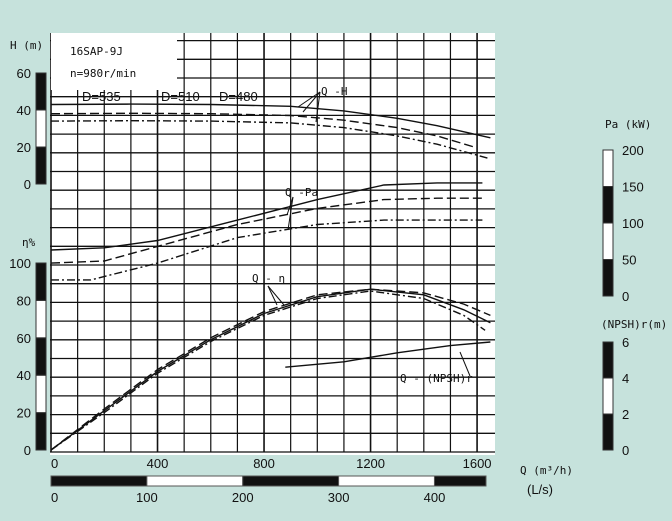 The image size is (672, 521). I want to click on diameter-label-480: D=480, so click(238, 96).